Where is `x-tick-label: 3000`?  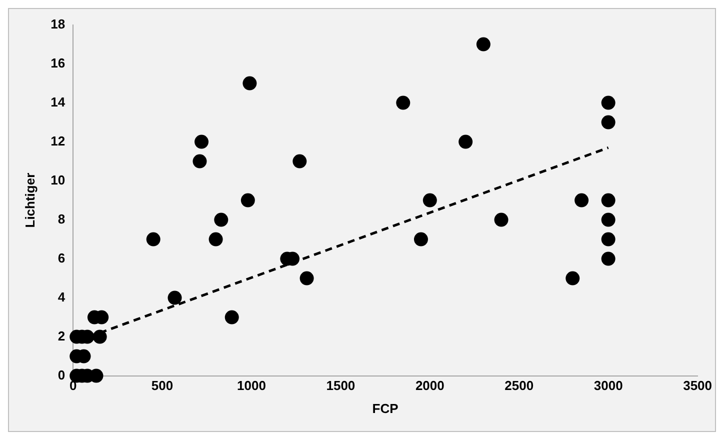 x-tick-label: 3000 is located at coordinates (608, 386).